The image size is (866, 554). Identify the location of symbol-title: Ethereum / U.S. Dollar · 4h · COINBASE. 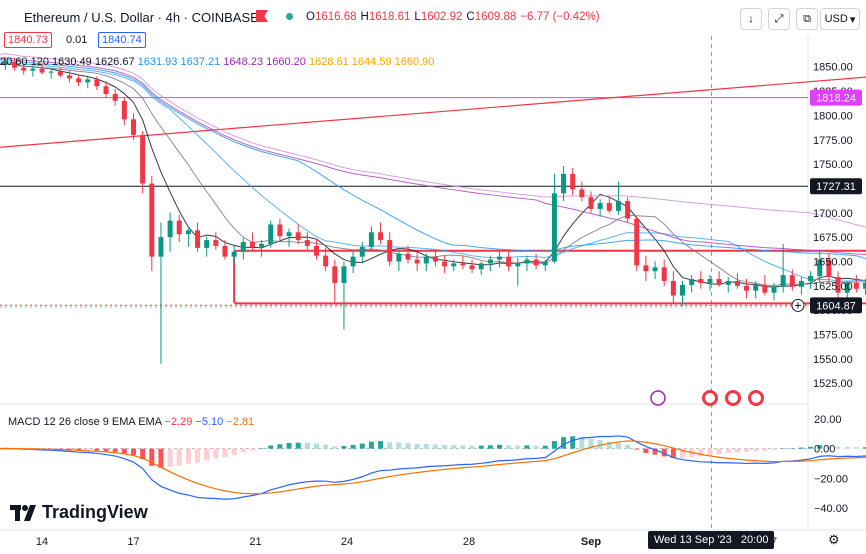
(141, 17).